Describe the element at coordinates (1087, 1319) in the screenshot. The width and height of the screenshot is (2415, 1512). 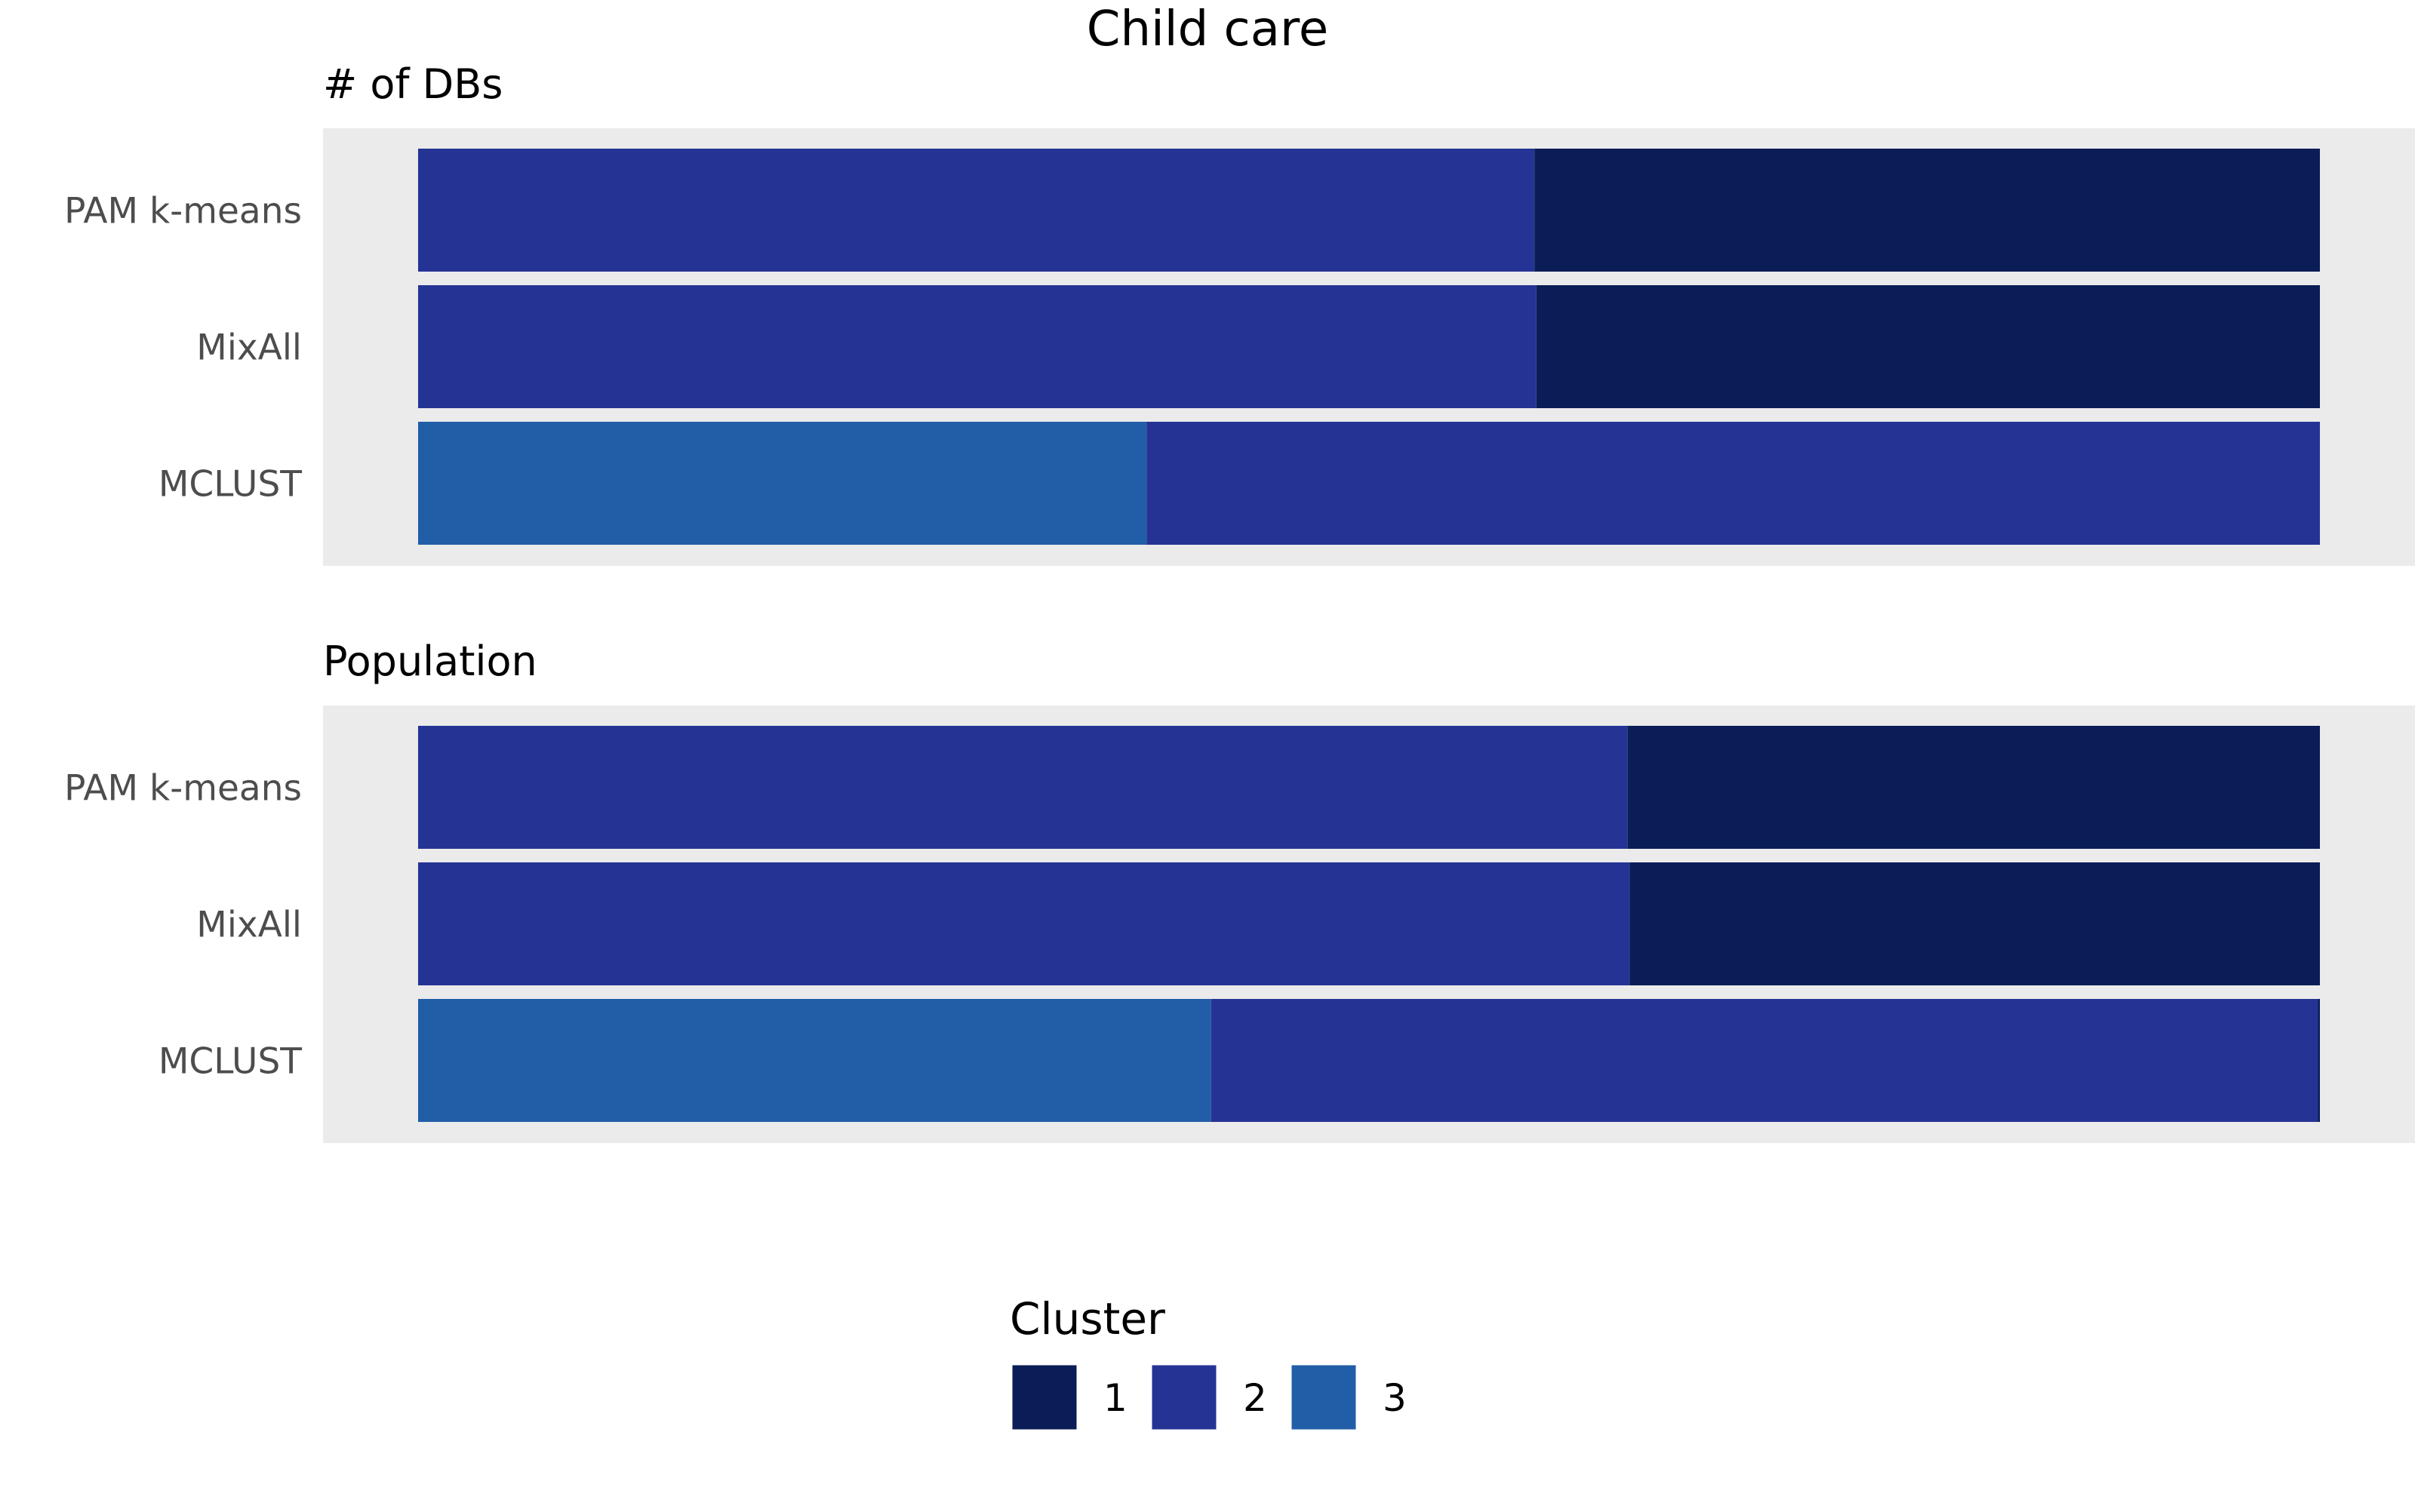
I see `legend-title: Cluster` at that location.